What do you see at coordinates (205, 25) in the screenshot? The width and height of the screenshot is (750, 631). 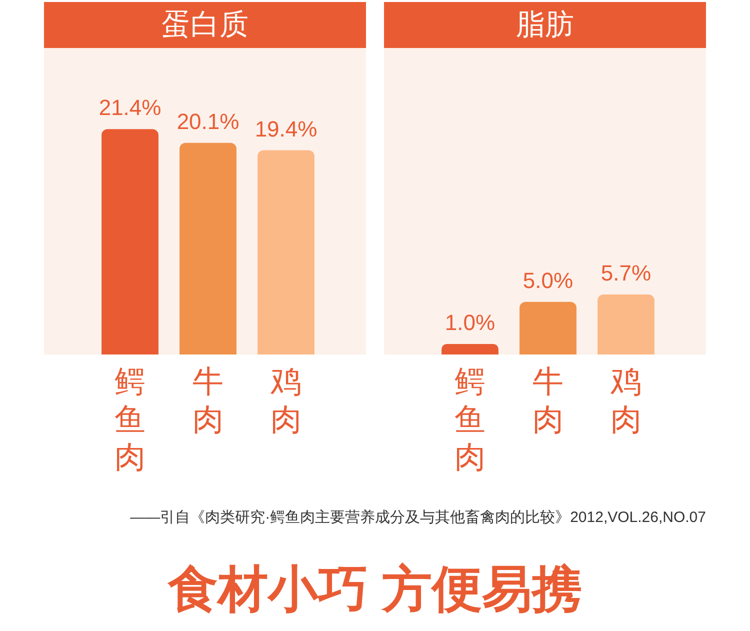 I see `chart-title: 蛋白质` at bounding box center [205, 25].